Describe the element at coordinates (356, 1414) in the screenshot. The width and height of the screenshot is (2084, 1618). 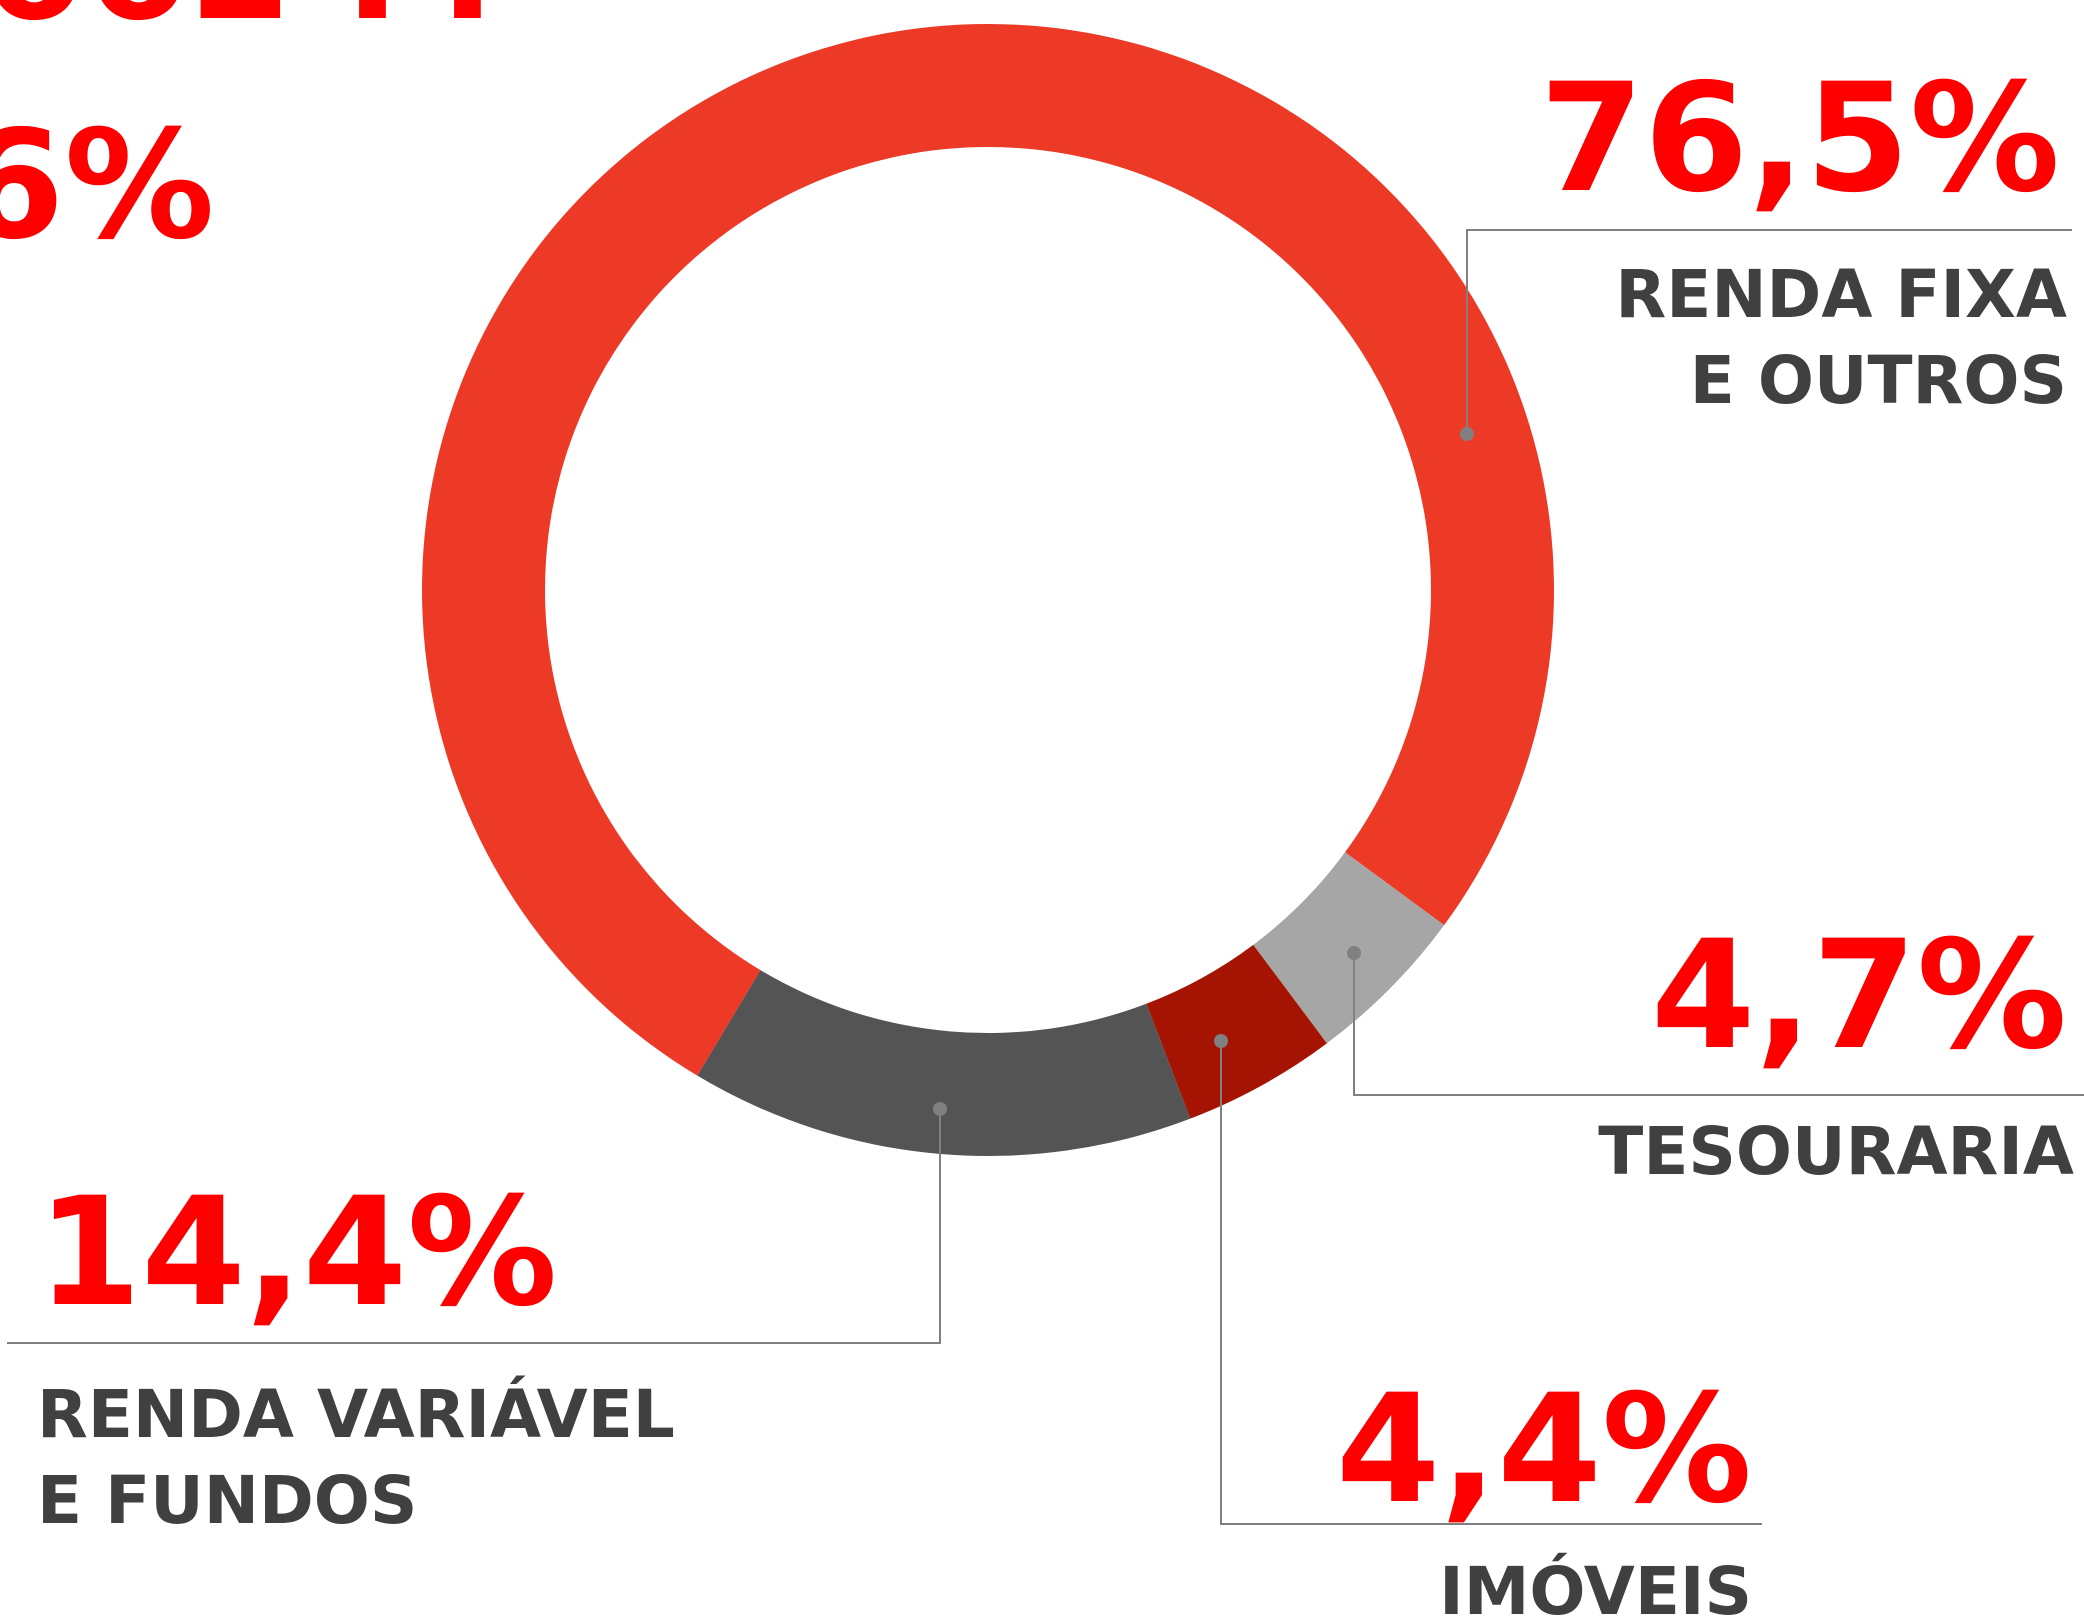
I see `category-label: RENDA VARIÁVEL` at that location.